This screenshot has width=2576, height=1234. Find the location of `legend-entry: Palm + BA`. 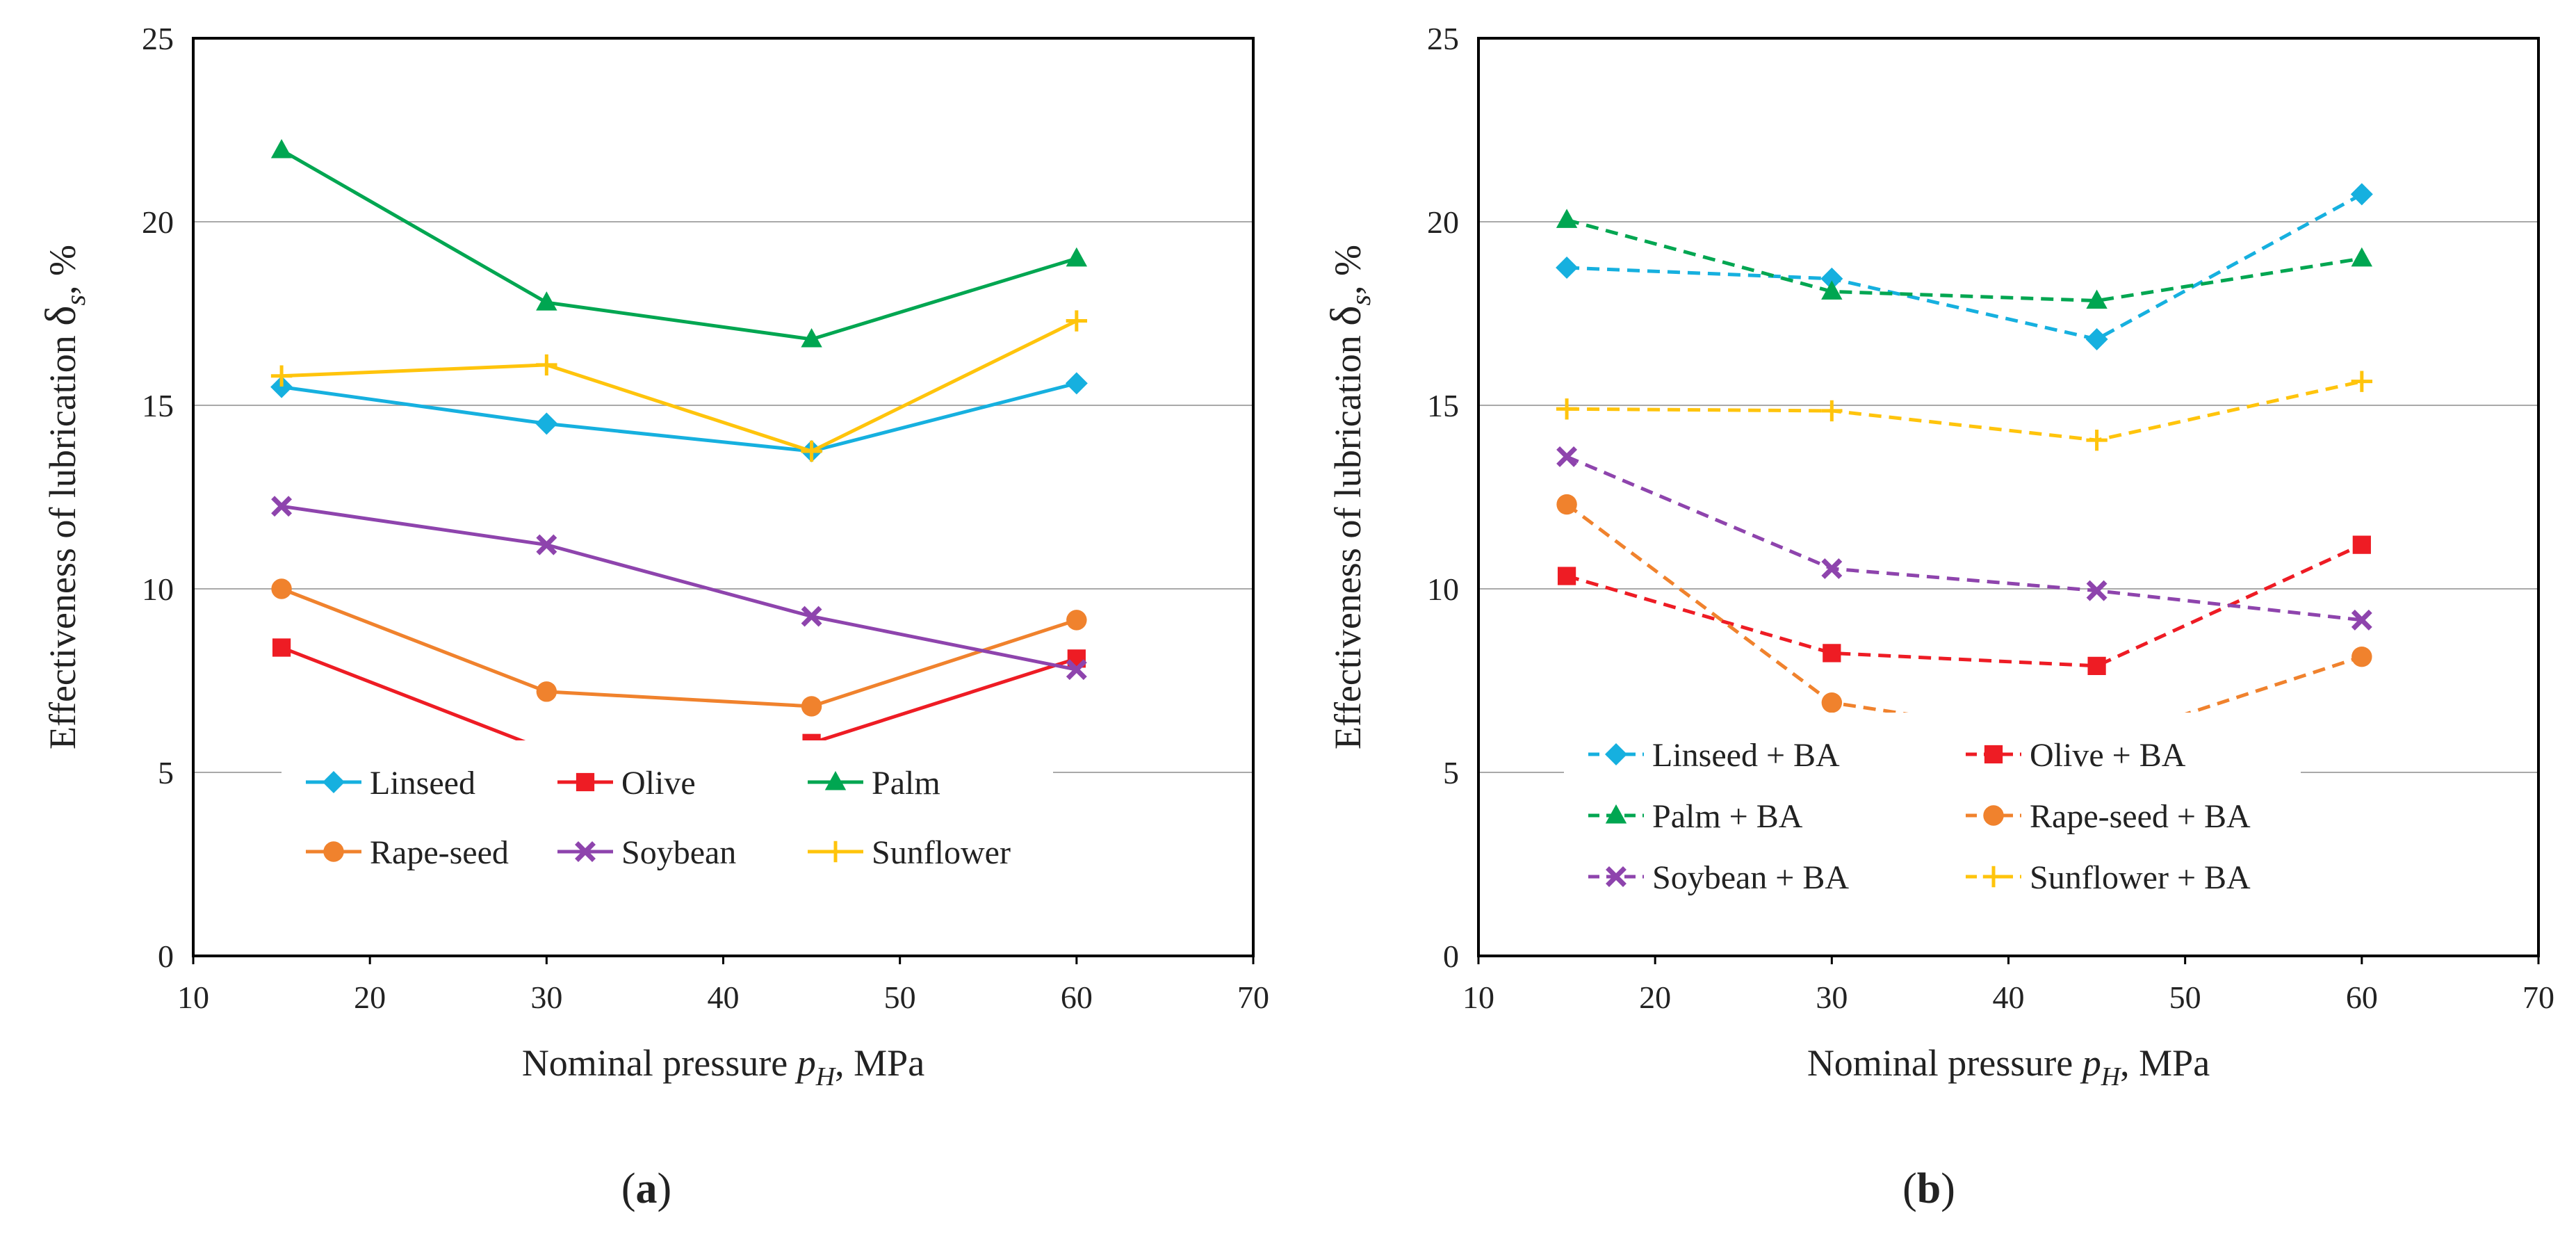

legend-entry: Palm + BA is located at coordinates (1695, 816).